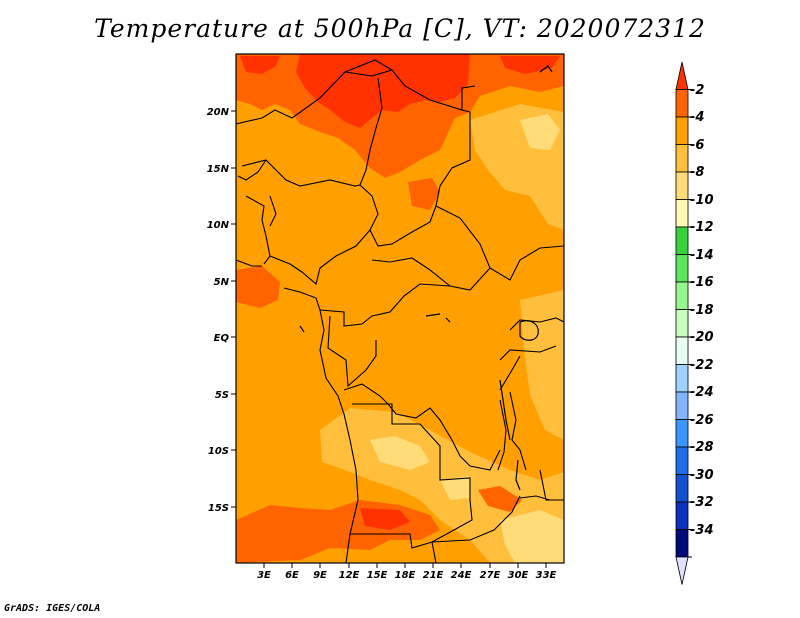 The image size is (800, 618). Describe the element at coordinates (377, 575) in the screenshot. I see `lon-label: 15E` at that location.